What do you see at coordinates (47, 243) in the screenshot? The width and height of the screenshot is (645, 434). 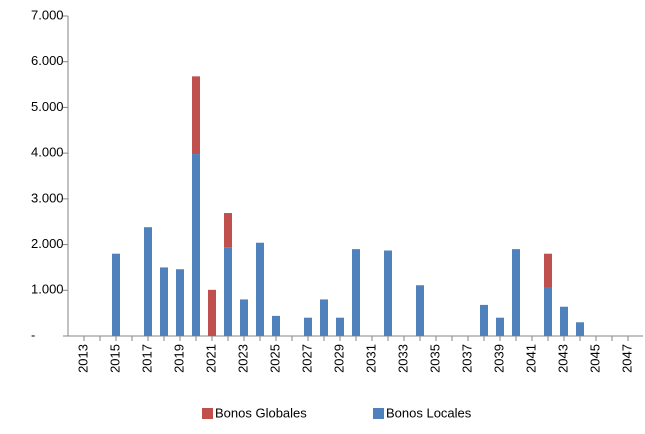 I see `y-tick-label: 2.000` at bounding box center [47, 243].